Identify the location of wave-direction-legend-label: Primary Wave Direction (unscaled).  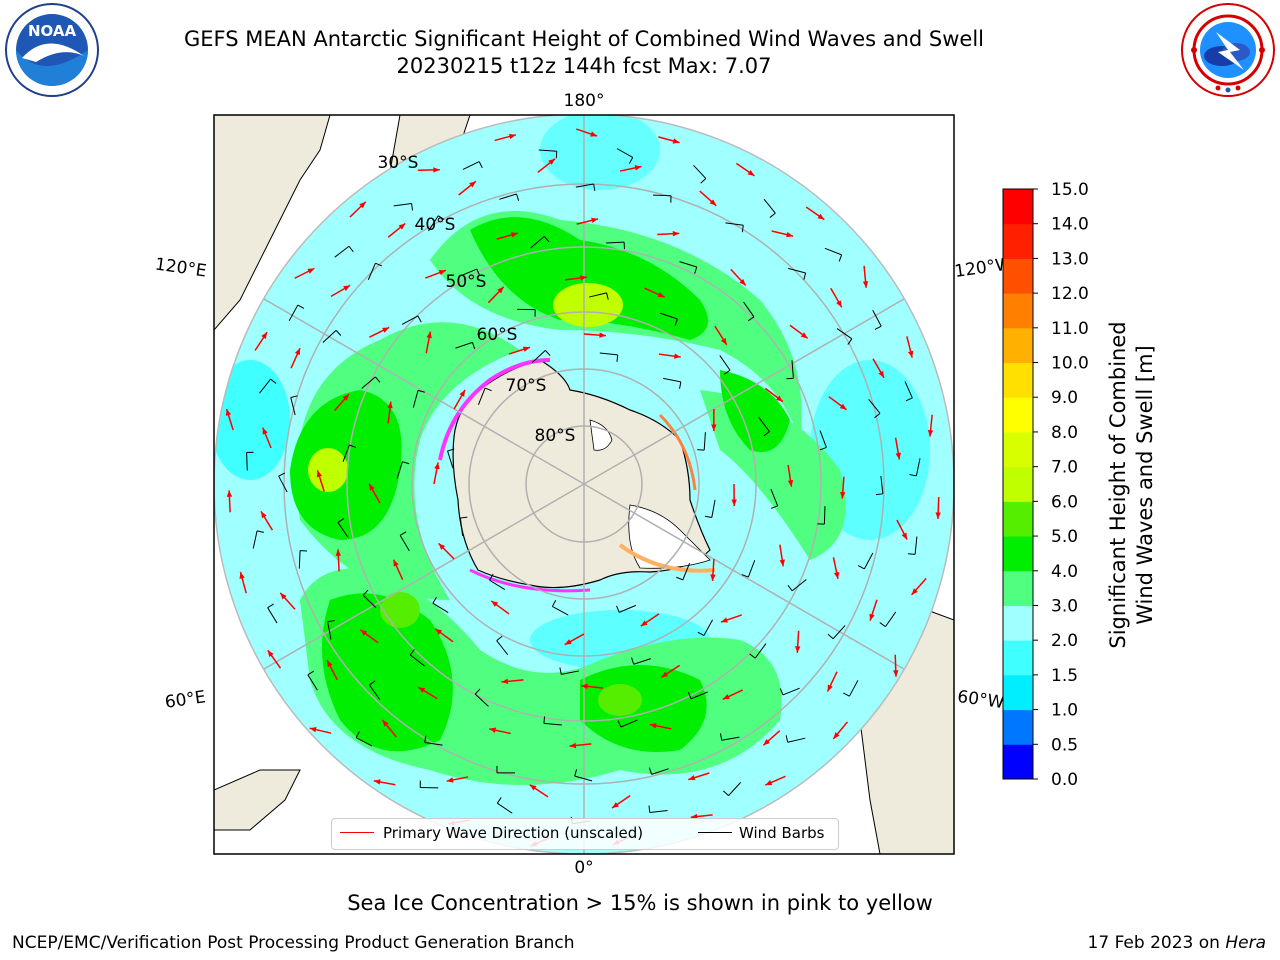
(513, 833).